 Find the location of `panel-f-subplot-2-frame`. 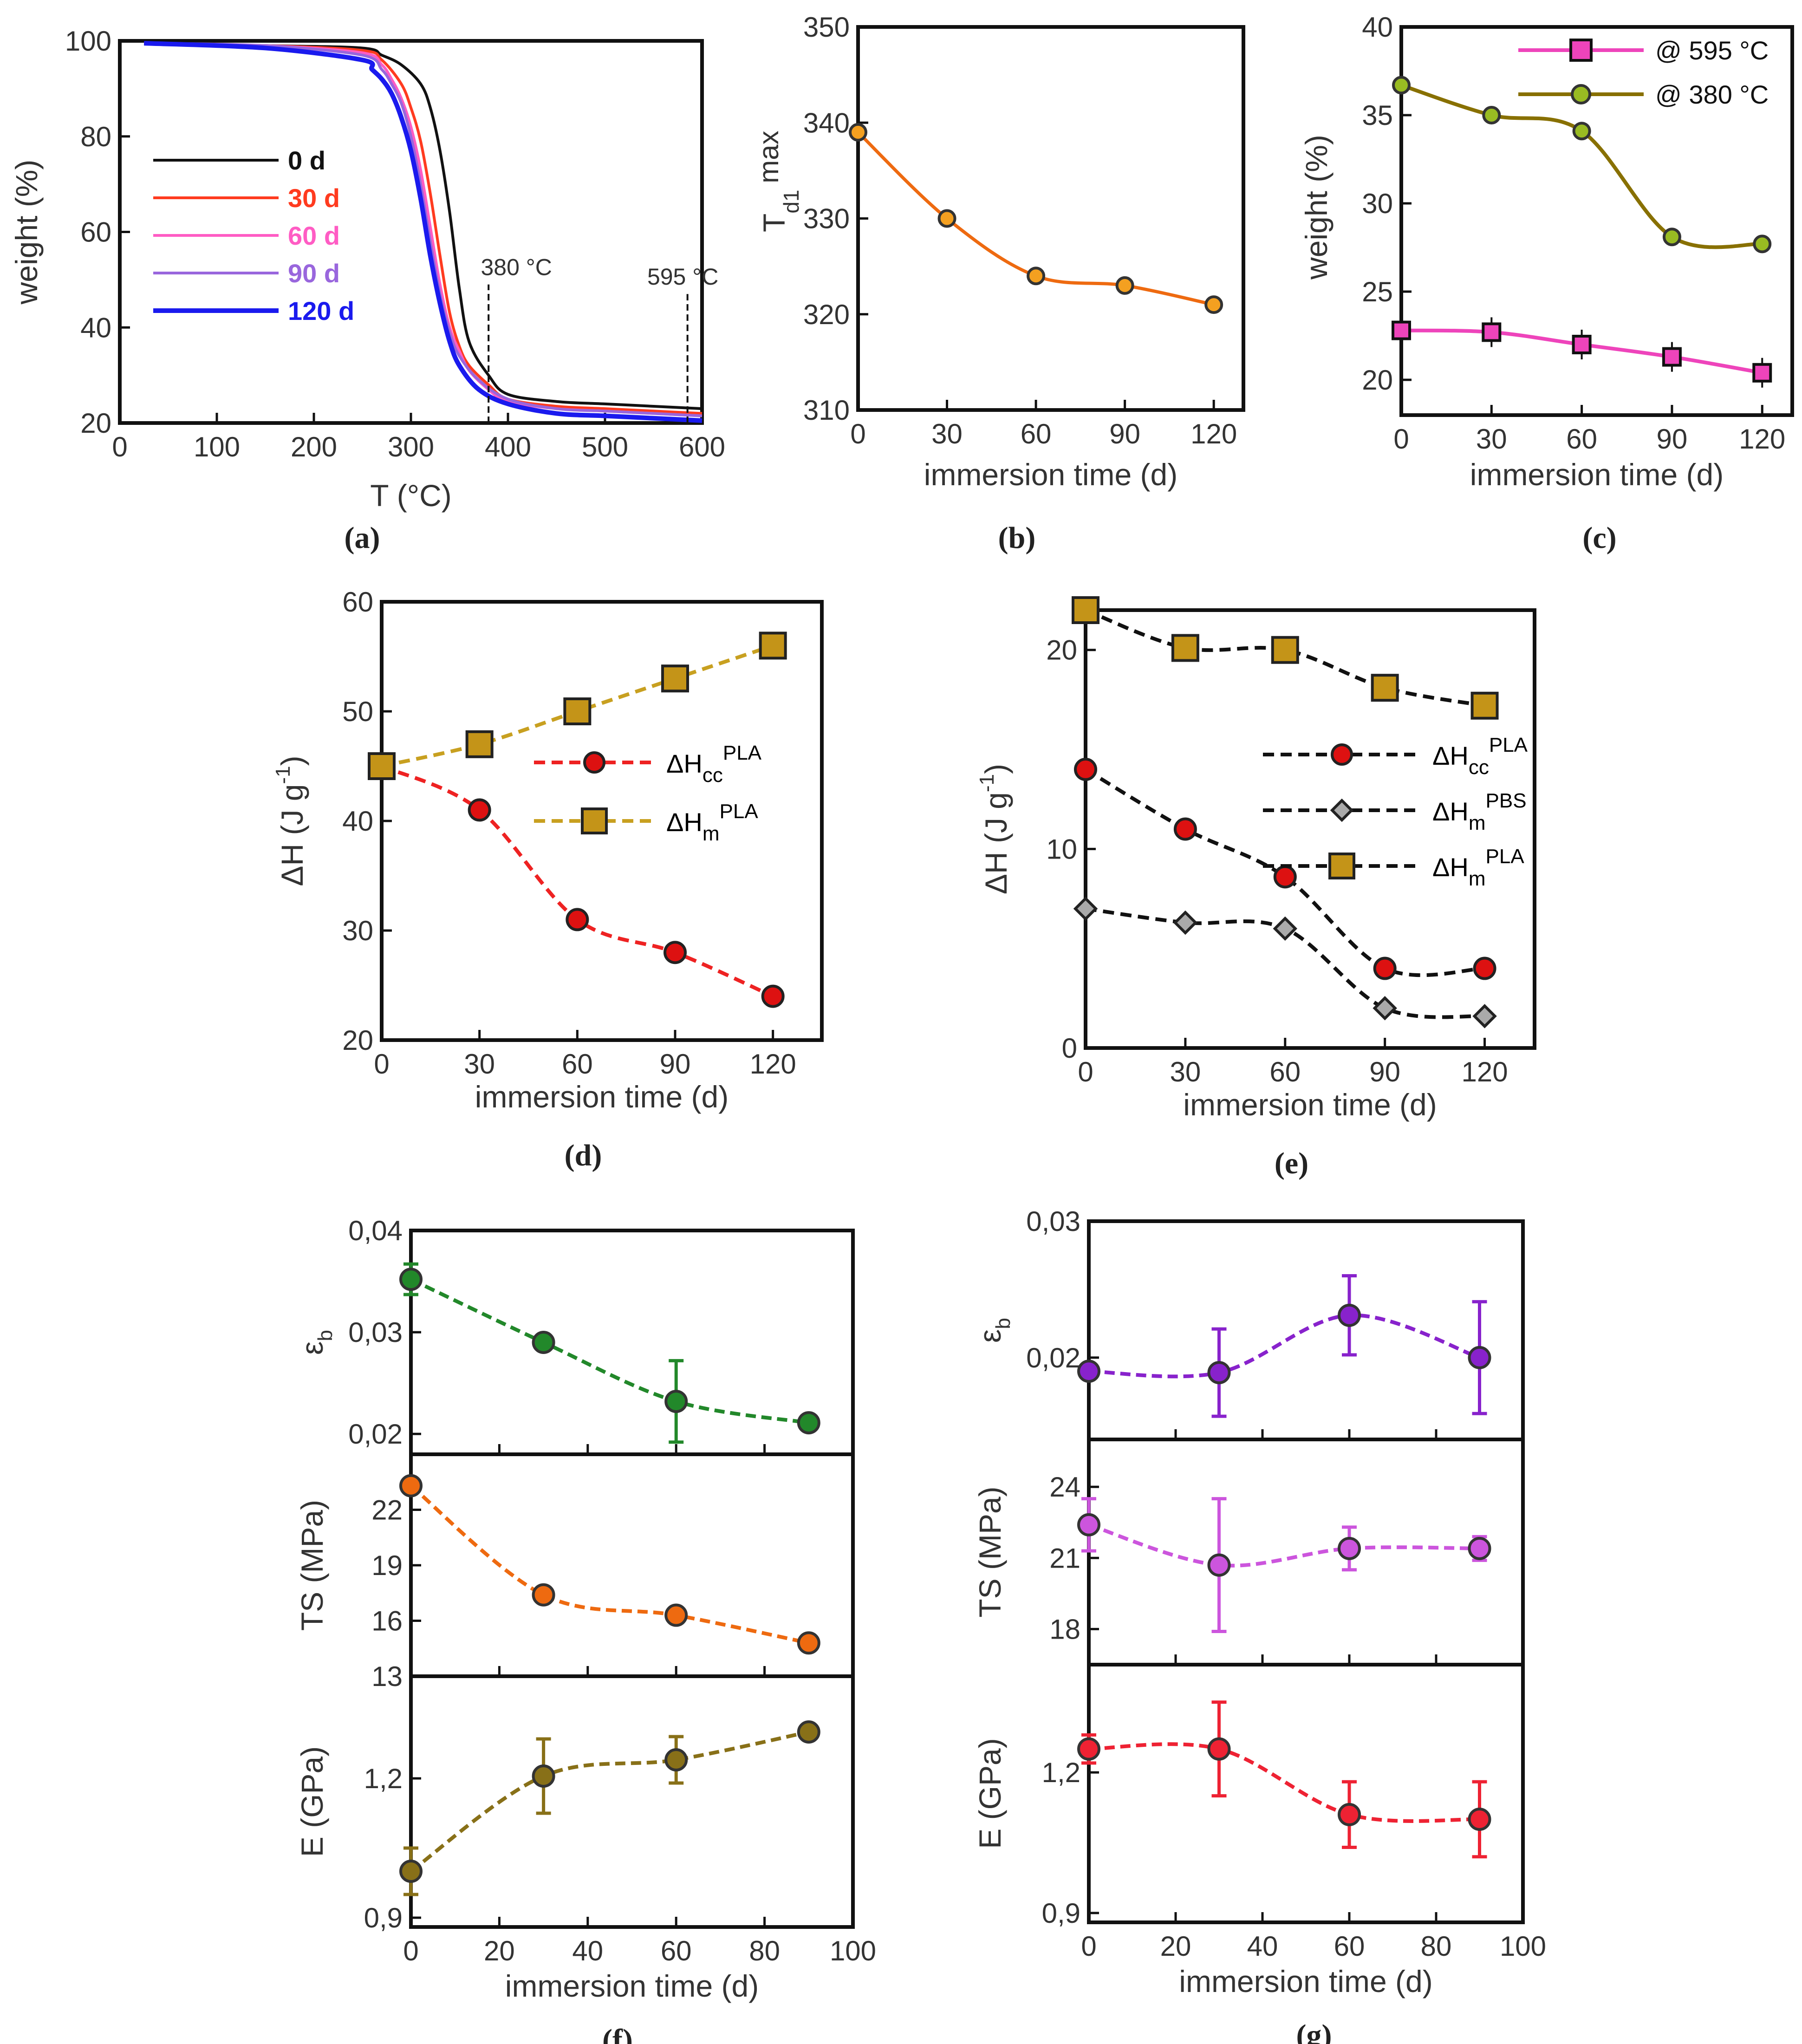

panel-f-subplot-2-frame is located at coordinates (632, 1801).